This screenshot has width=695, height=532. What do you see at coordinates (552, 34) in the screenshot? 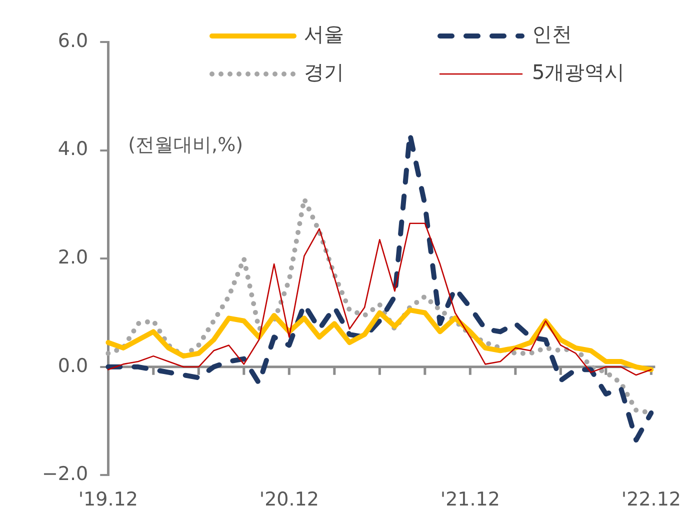
I see `legend-label: 인천` at bounding box center [552, 34].